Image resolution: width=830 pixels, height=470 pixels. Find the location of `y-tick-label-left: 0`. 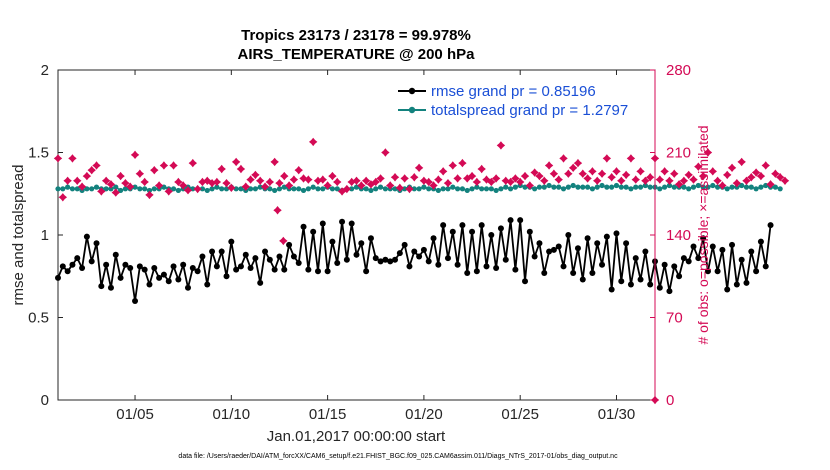

y-tick-label-left: 0 is located at coordinates (45, 400).